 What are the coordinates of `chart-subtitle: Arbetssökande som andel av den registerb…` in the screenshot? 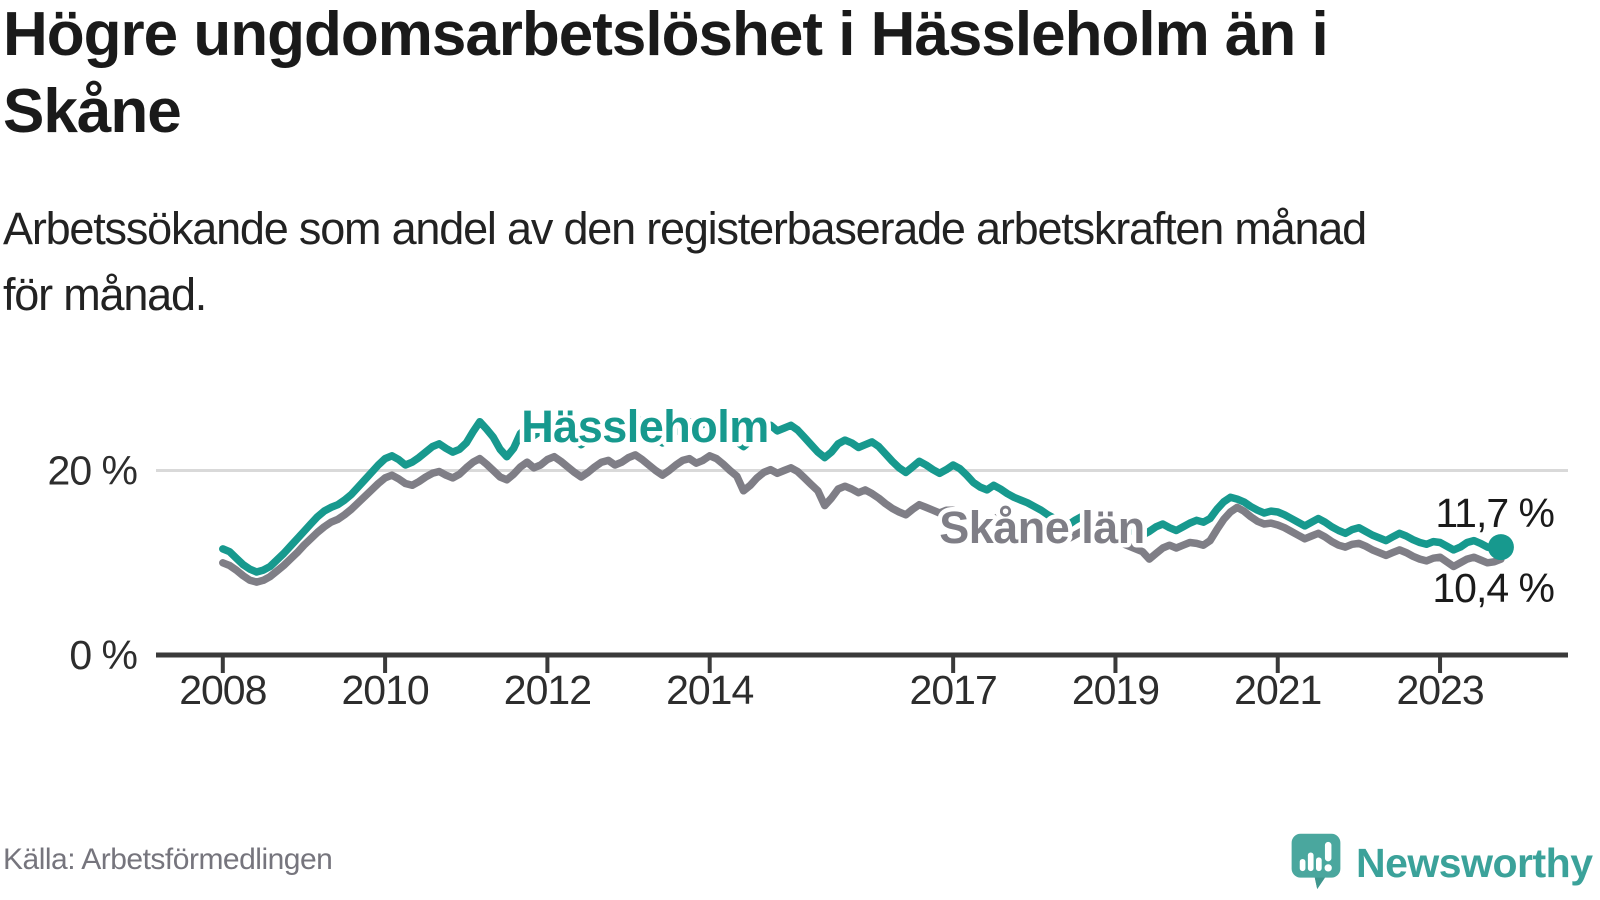 It's located at (793, 262).